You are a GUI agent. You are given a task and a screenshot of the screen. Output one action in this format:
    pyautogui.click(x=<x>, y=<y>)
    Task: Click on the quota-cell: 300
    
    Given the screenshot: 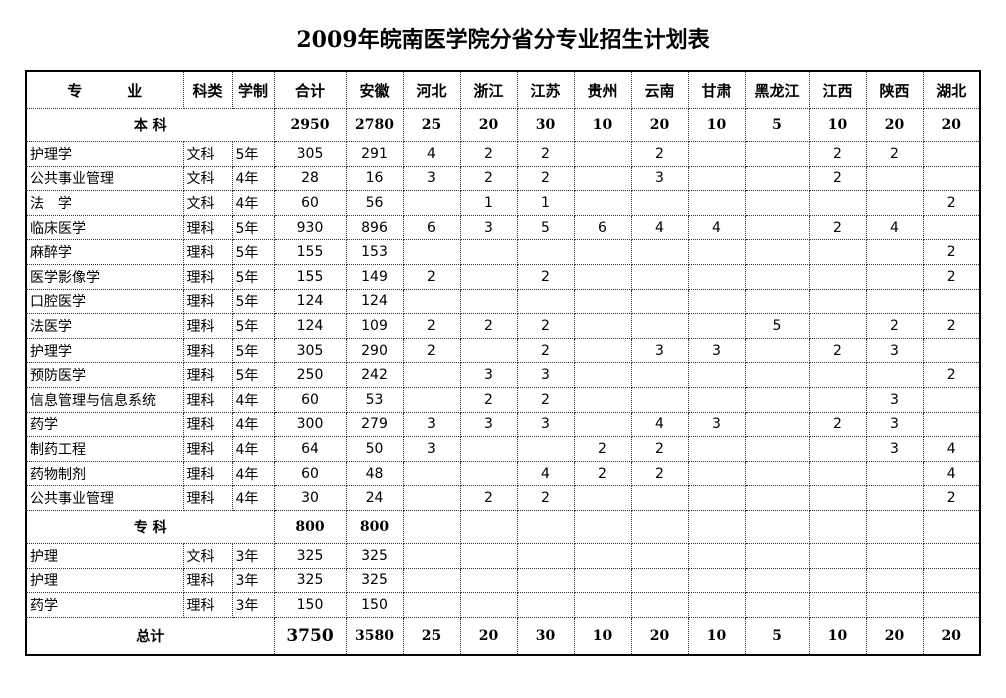 What is the action you would take?
    pyautogui.click(x=310, y=424)
    